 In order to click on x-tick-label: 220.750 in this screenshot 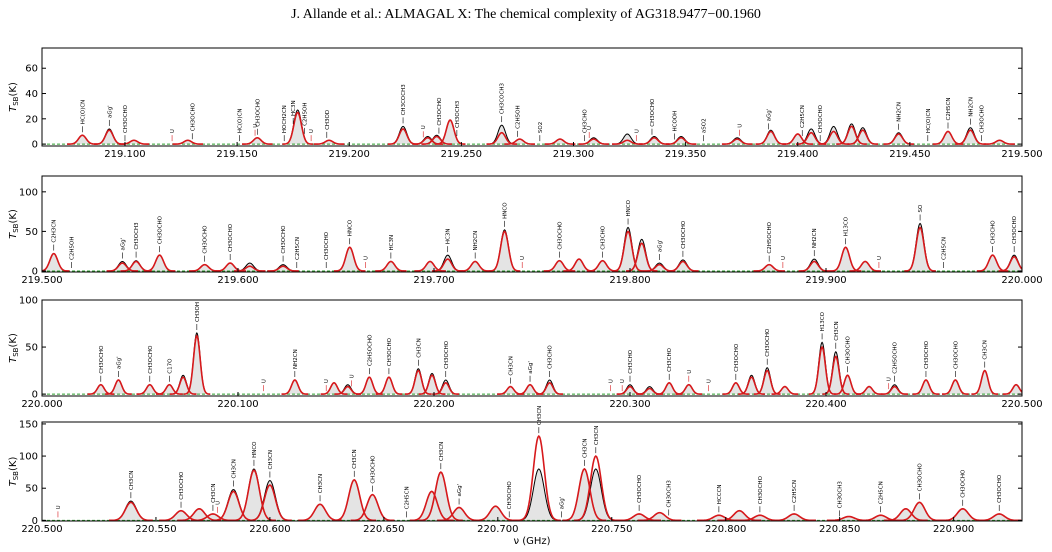, I will do `click(611, 529)`.